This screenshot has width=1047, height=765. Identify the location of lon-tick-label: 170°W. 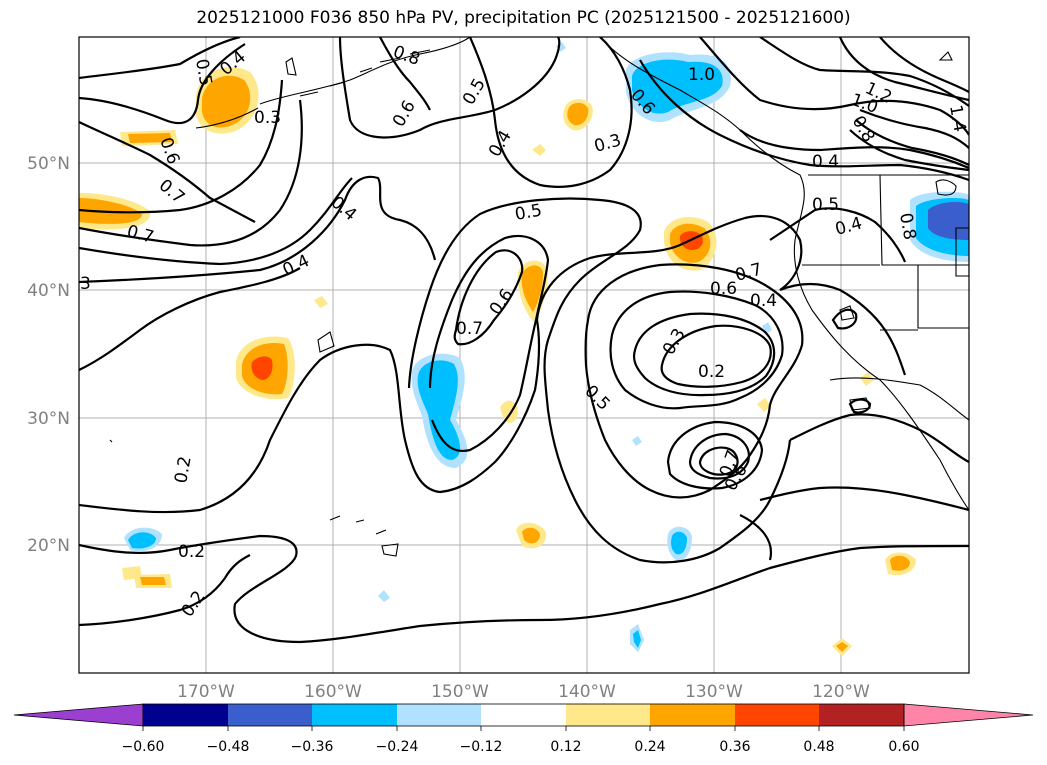
(206, 692).